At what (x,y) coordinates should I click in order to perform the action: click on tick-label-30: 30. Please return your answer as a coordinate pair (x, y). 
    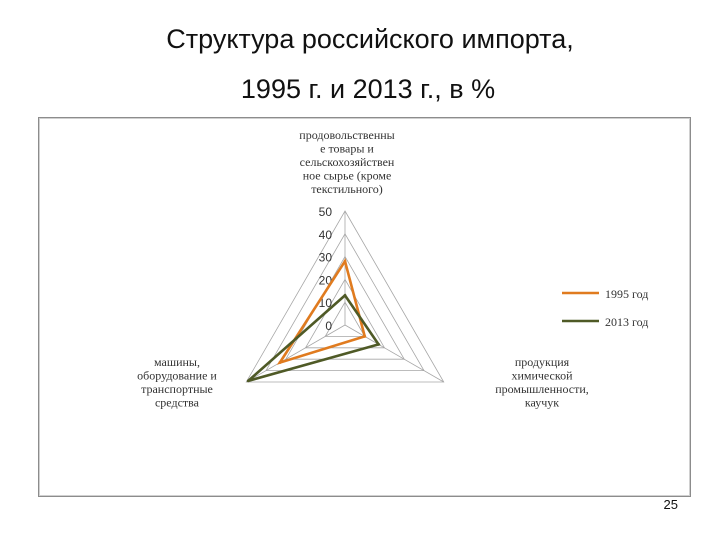
    Looking at the image, I should click on (326, 258).